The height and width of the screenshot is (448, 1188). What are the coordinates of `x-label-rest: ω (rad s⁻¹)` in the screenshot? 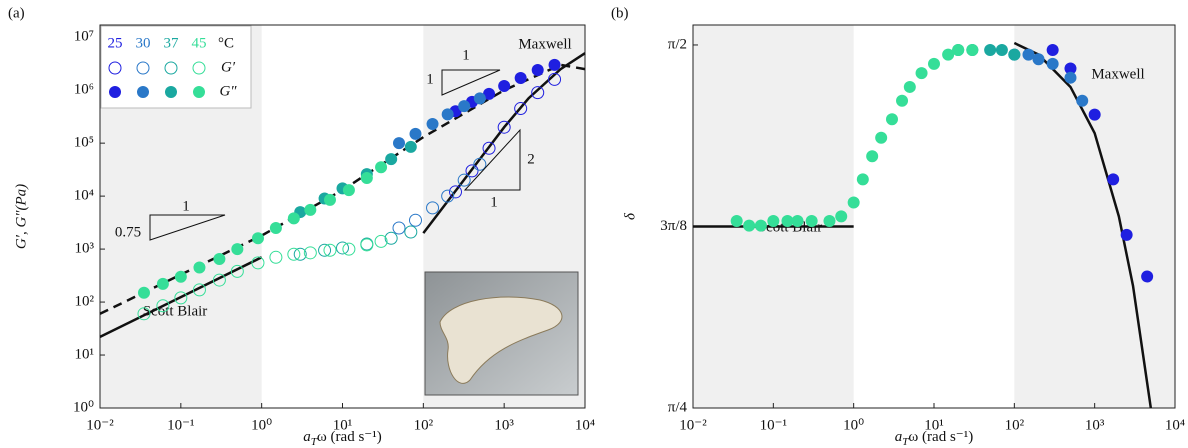 It's located at (349, 437).